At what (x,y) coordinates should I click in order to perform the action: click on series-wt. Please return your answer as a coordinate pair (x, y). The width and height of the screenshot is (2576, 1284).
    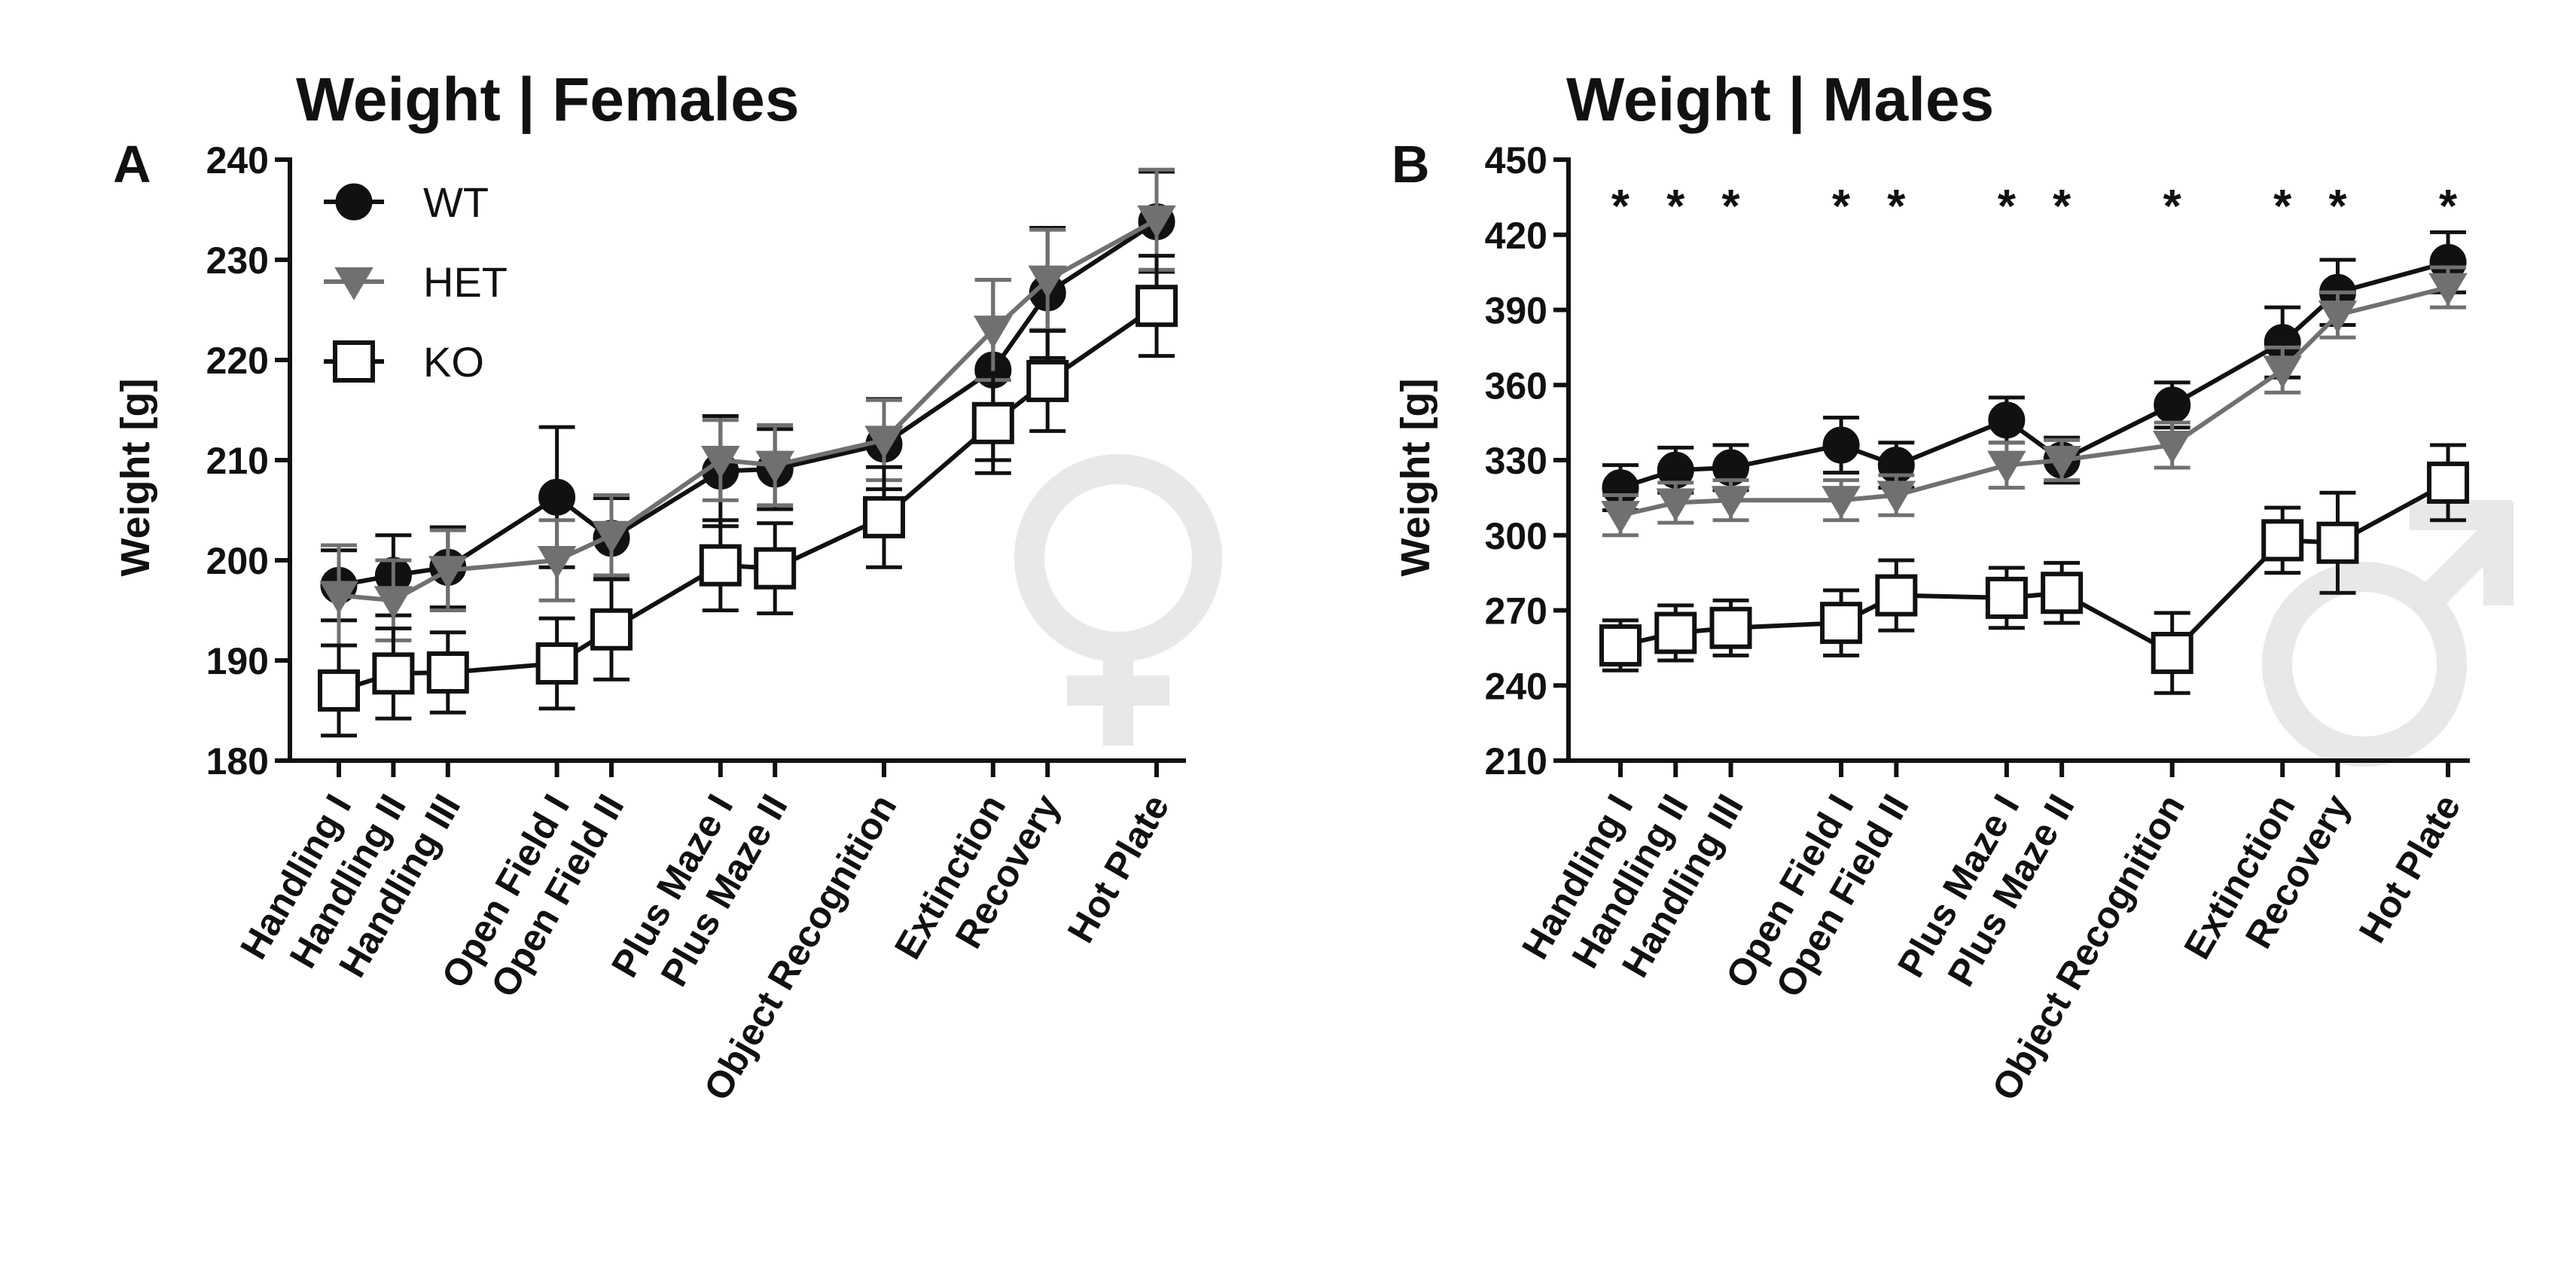
    Looking at the image, I should click on (2034, 371).